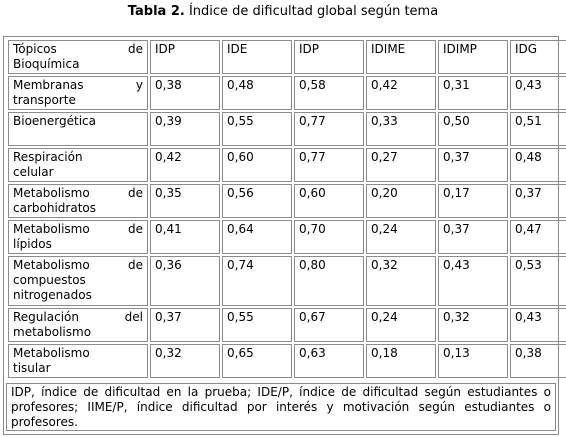  Describe the element at coordinates (185, 281) in the screenshot. I see `value-cell: 0,36` at that location.